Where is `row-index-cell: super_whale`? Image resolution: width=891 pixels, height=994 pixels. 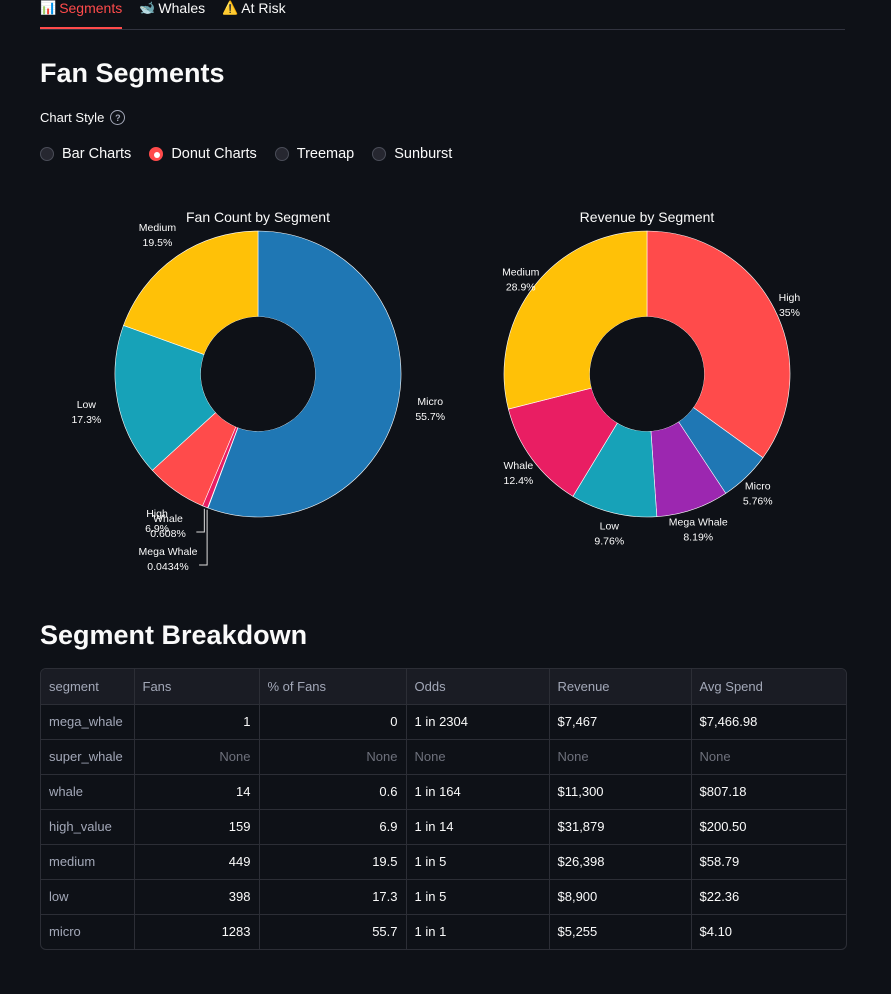
row-index-cell: super_whale is located at coordinates (88, 757).